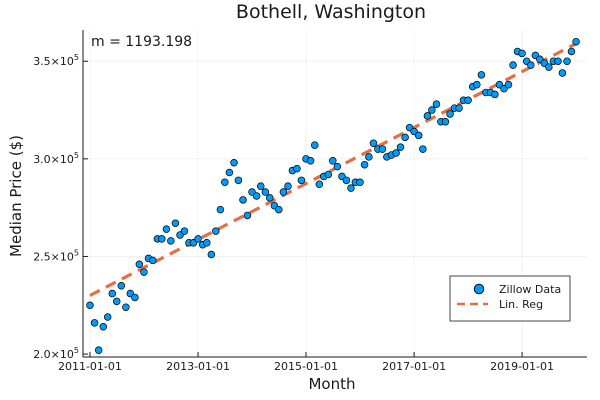 The width and height of the screenshot is (600, 400). Describe the element at coordinates (306, 366) in the screenshot. I see `x-tick-label: 2015-01-01` at that location.